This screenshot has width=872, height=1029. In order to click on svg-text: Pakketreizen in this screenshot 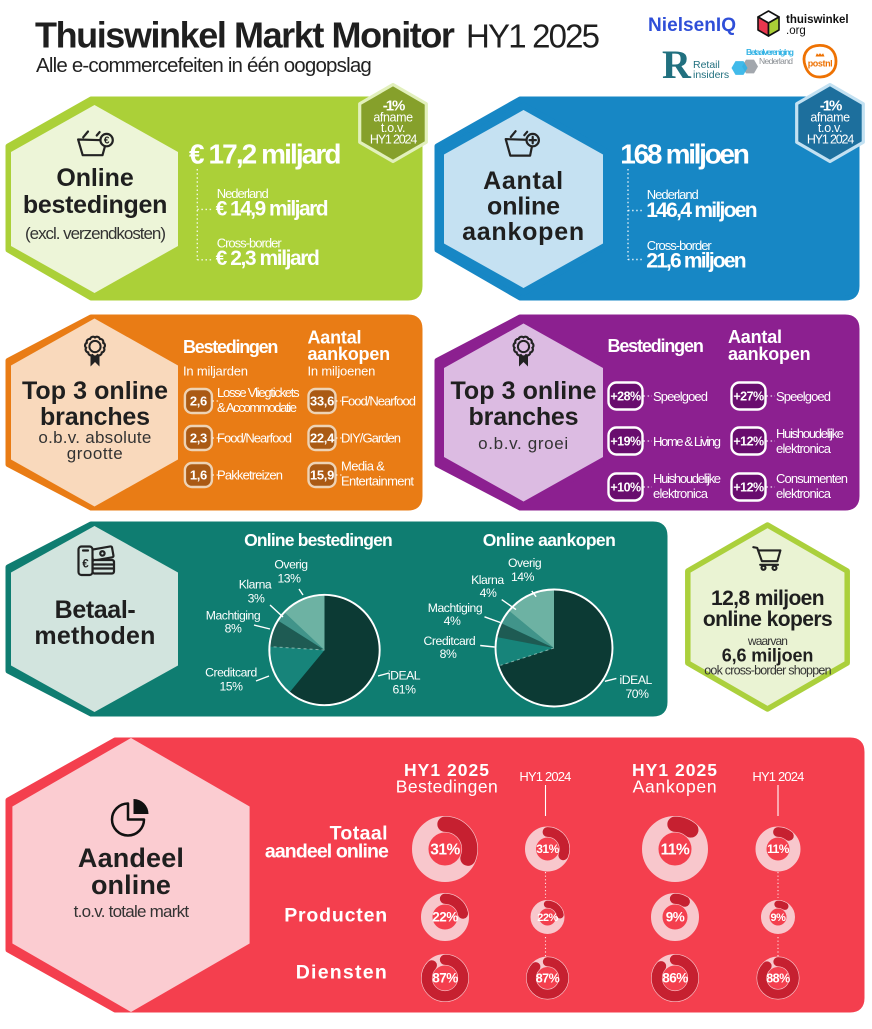, I will do `click(250, 475)`.